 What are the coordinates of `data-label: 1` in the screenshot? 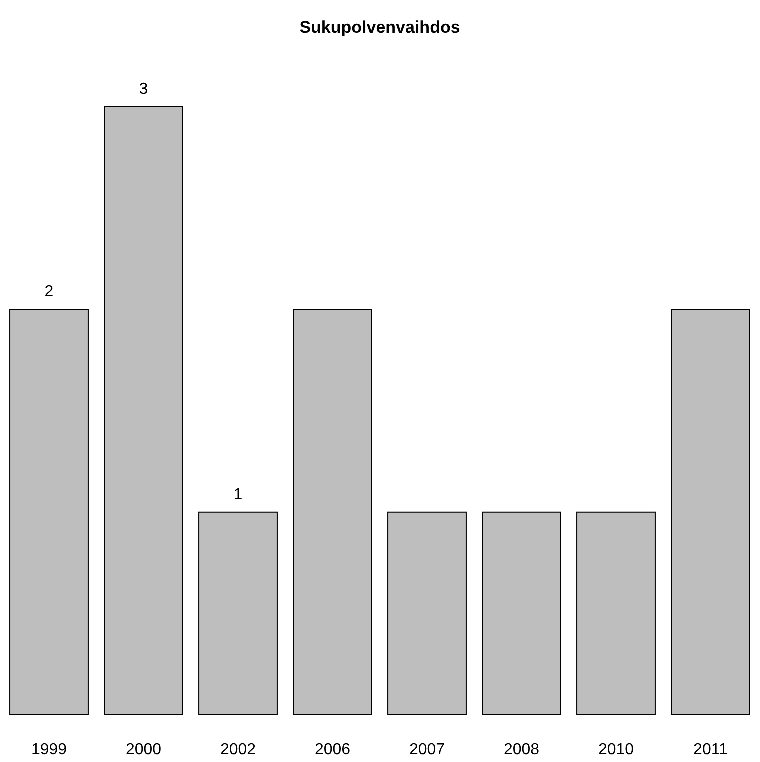 It's located at (238, 495).